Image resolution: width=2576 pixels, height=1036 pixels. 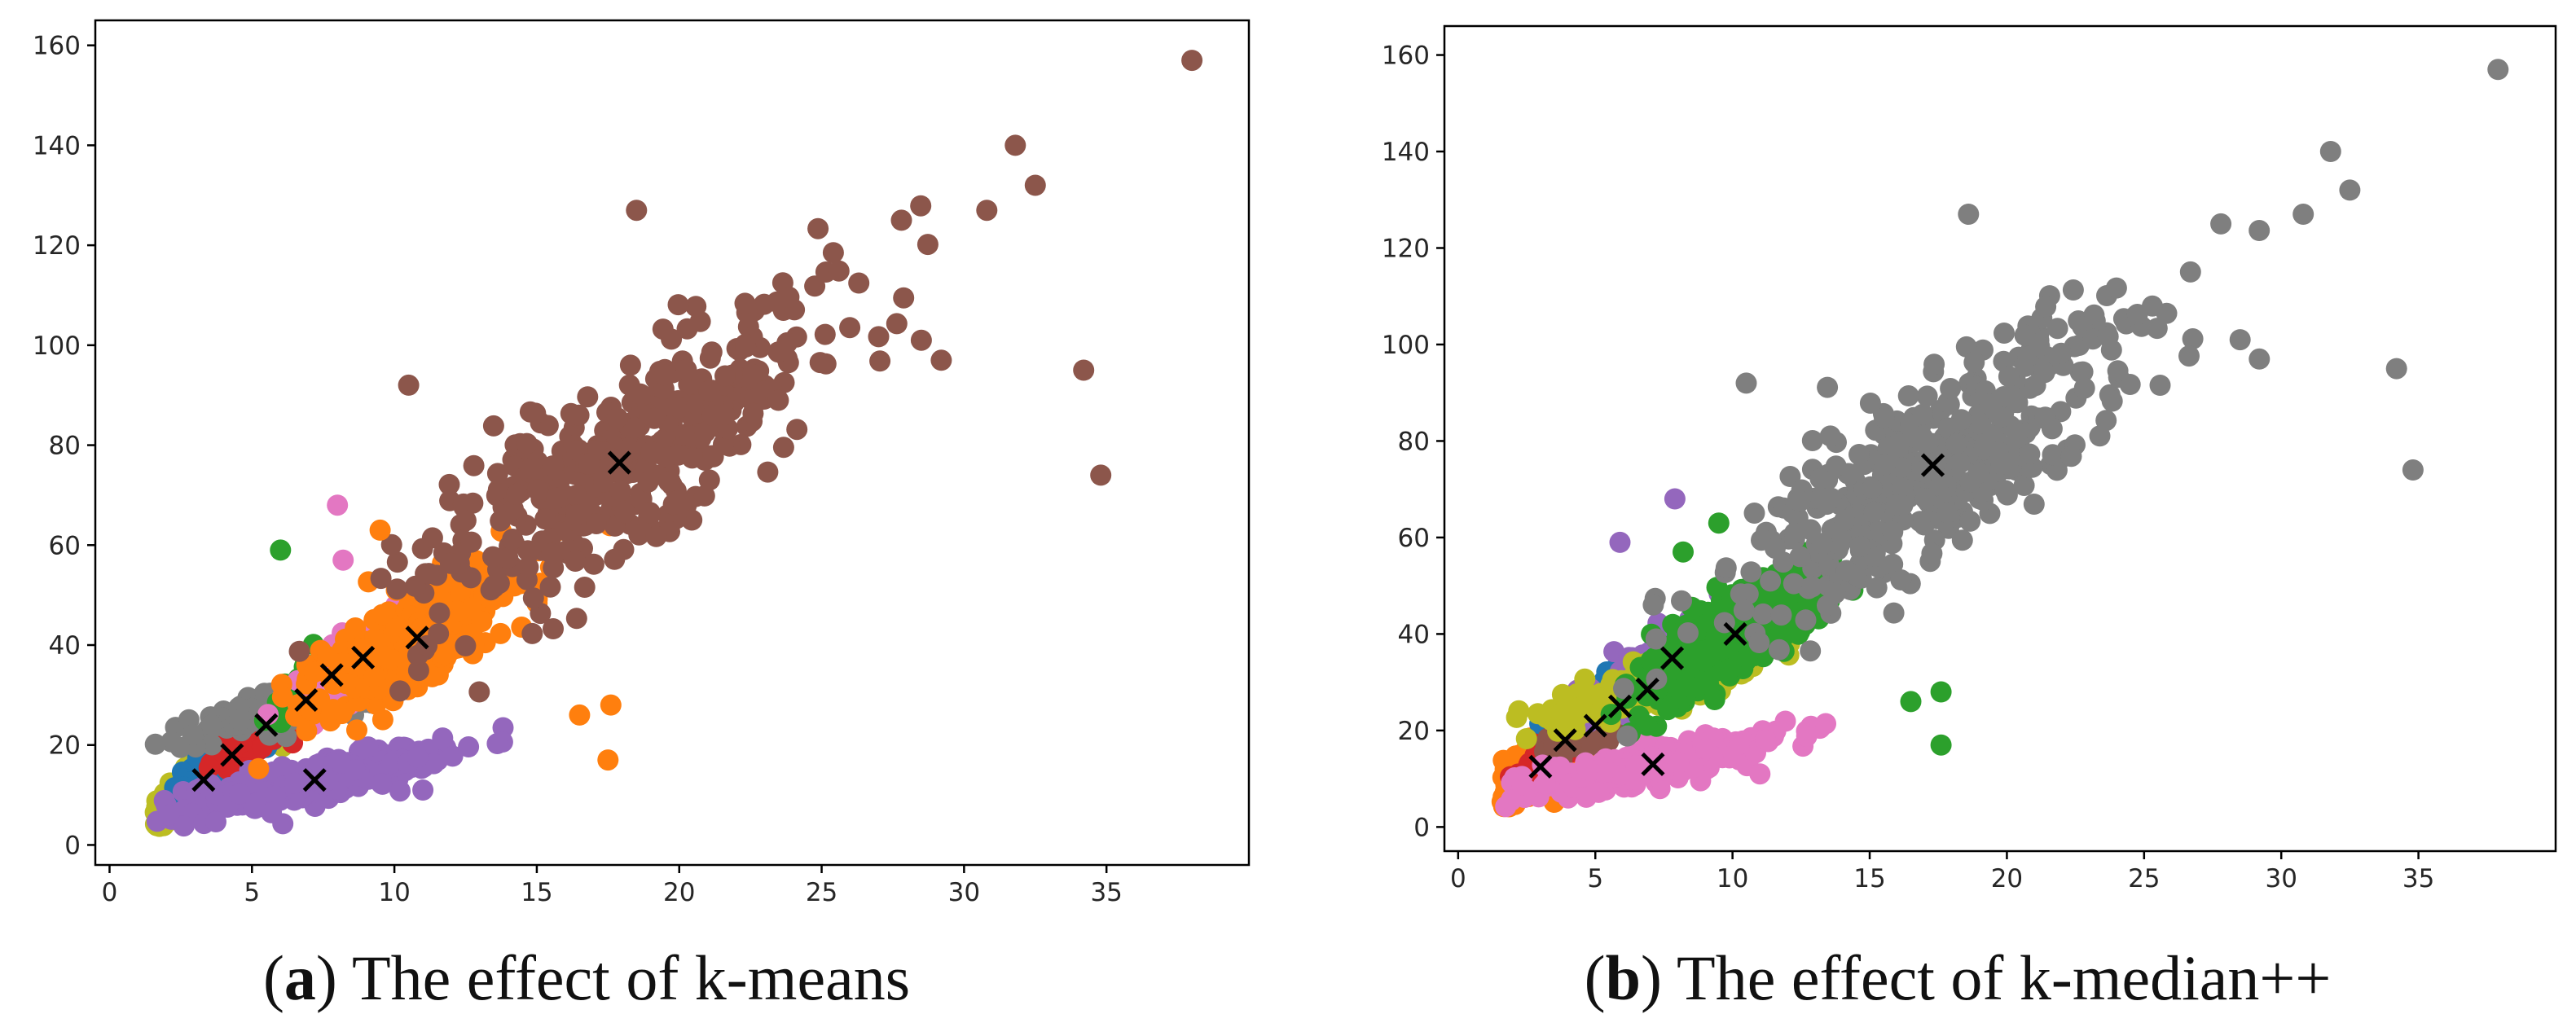 What do you see at coordinates (330, 777) in the screenshot?
I see `panel-a-cluster-purple` at bounding box center [330, 777].